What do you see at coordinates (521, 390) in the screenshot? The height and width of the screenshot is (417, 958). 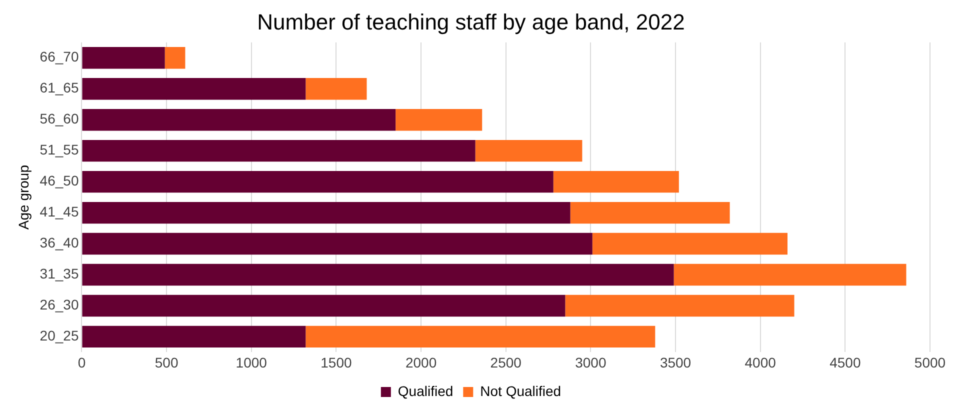 I see `legend-label: Not Qualified` at bounding box center [521, 390].